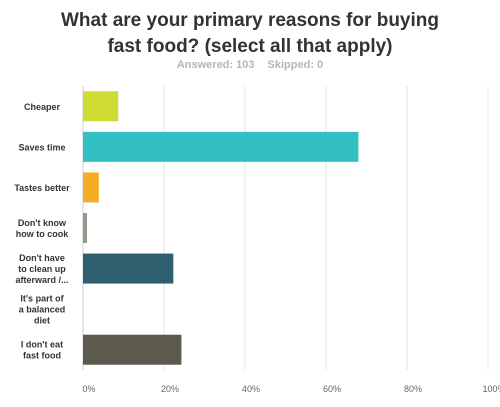 The width and height of the screenshot is (500, 407). I want to click on category-label: Cheaper, so click(42, 107).